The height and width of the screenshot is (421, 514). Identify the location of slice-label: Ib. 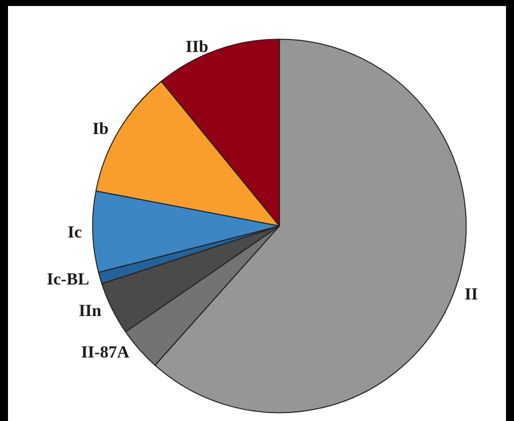
(100, 128).